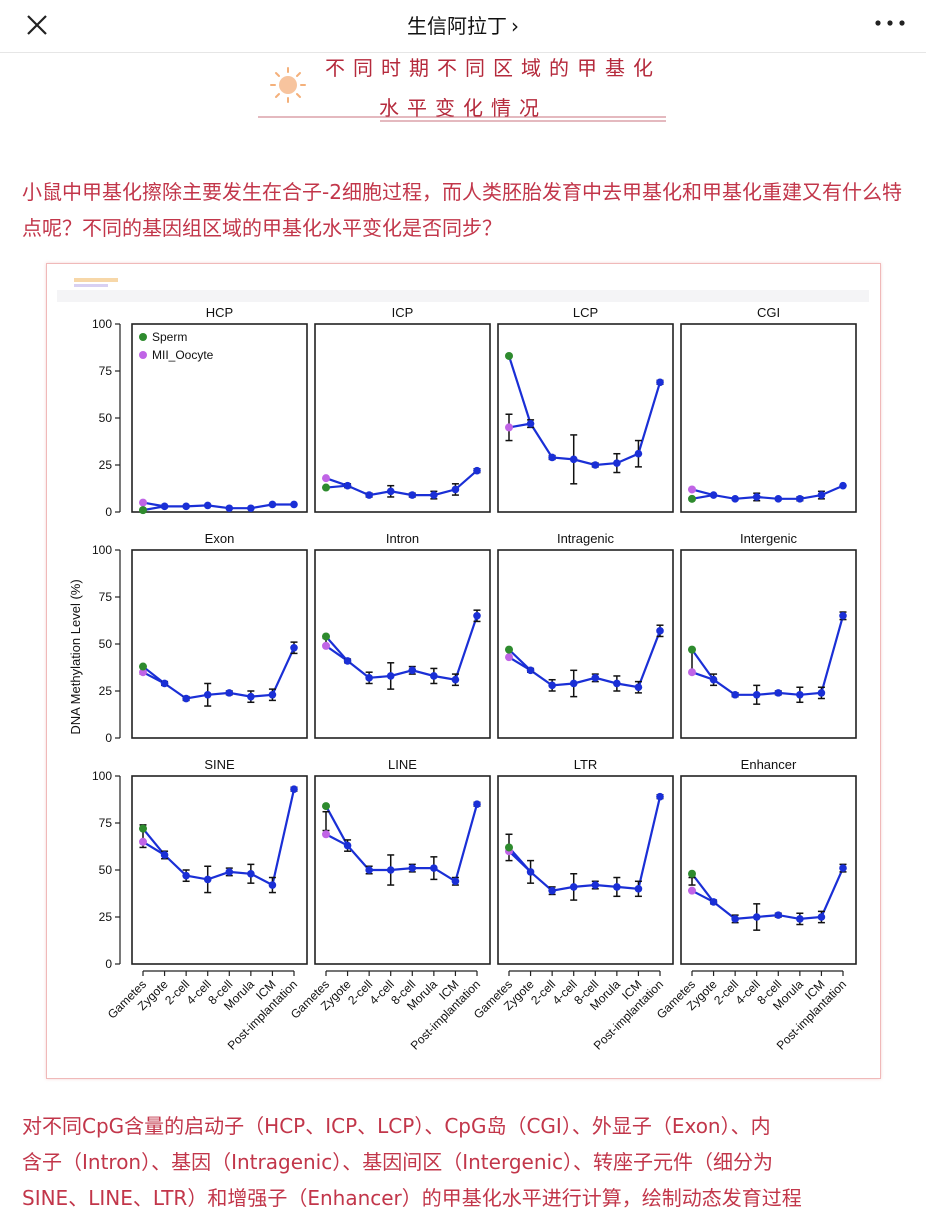 The height and width of the screenshot is (1216, 926). Describe the element at coordinates (493, 68) in the screenshot. I see `heading-line-1: 不同时期不同区域的甲基化` at that location.